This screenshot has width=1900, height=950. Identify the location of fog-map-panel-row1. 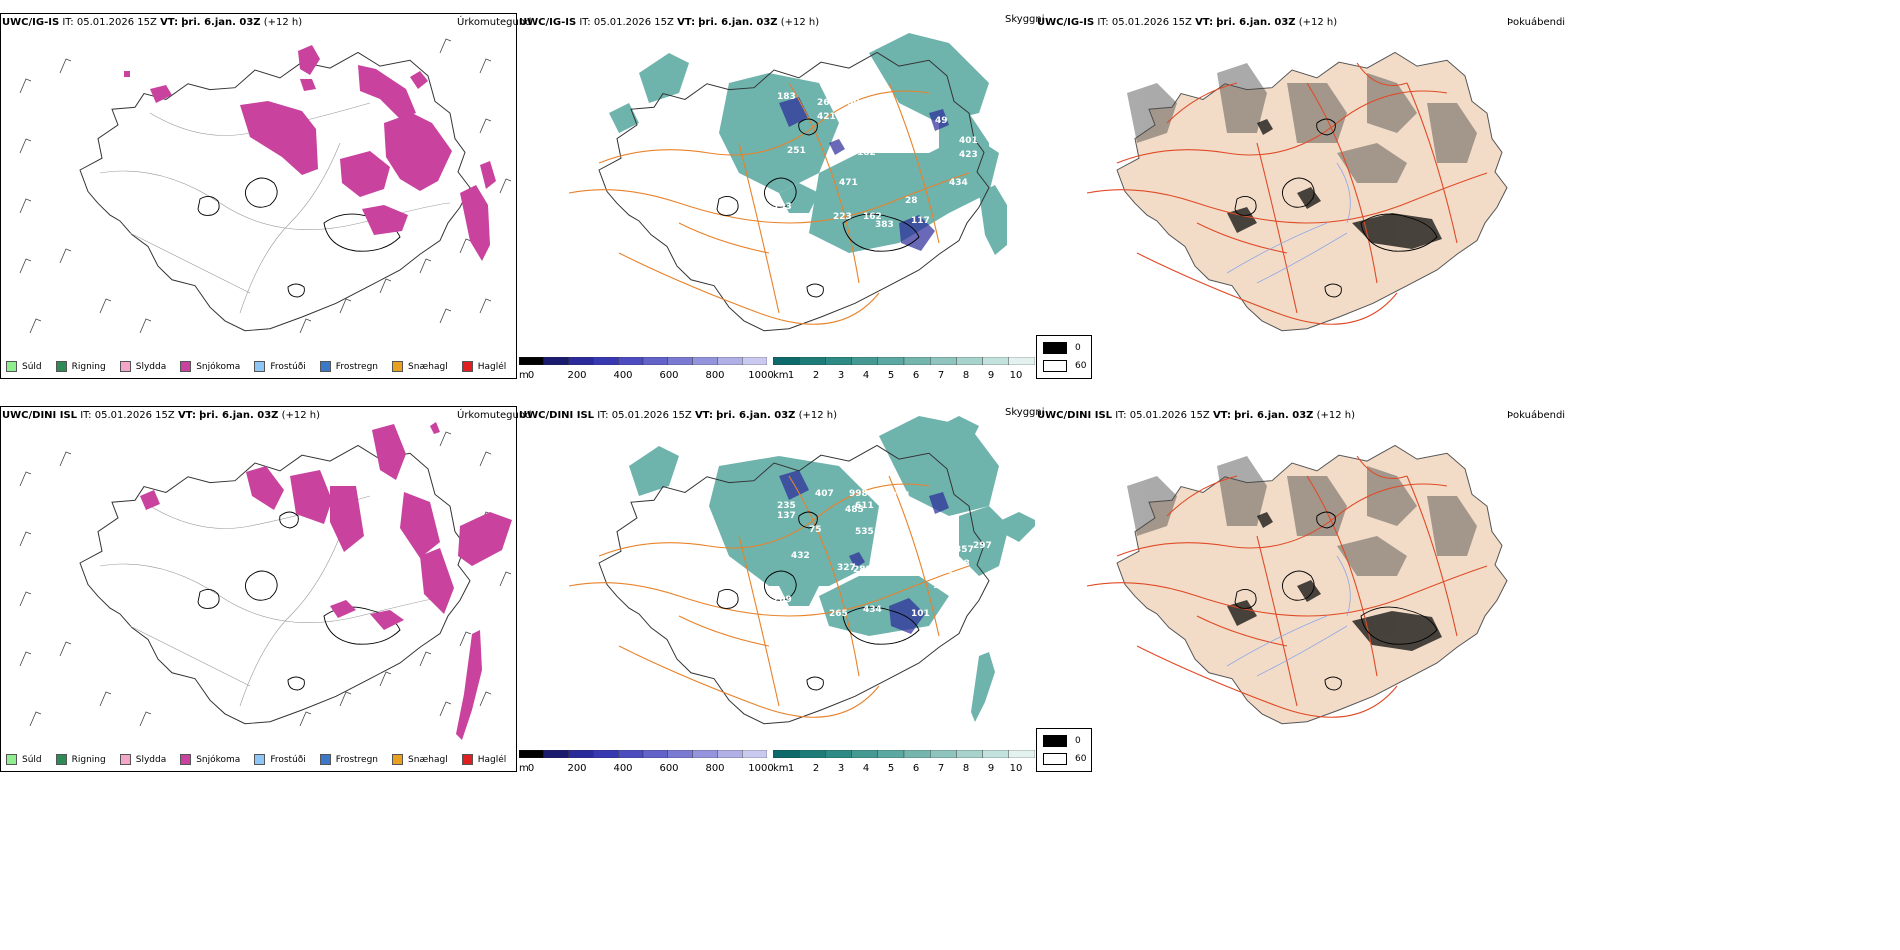
(1297, 196).